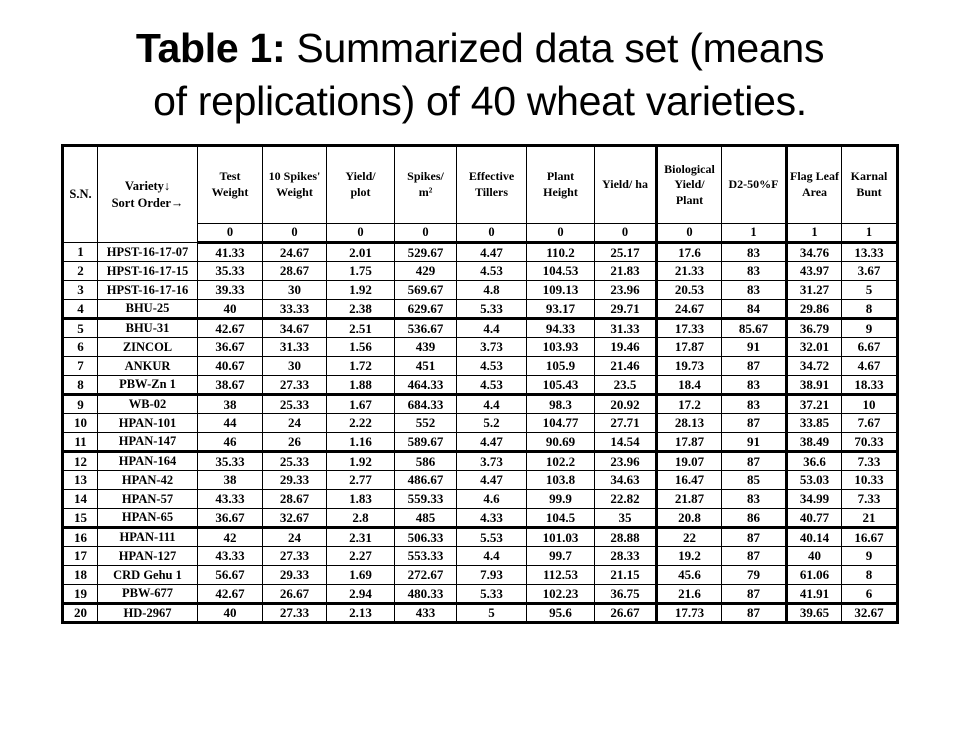 The height and width of the screenshot is (742, 960). I want to click on value-cell: 2.13, so click(360, 613).